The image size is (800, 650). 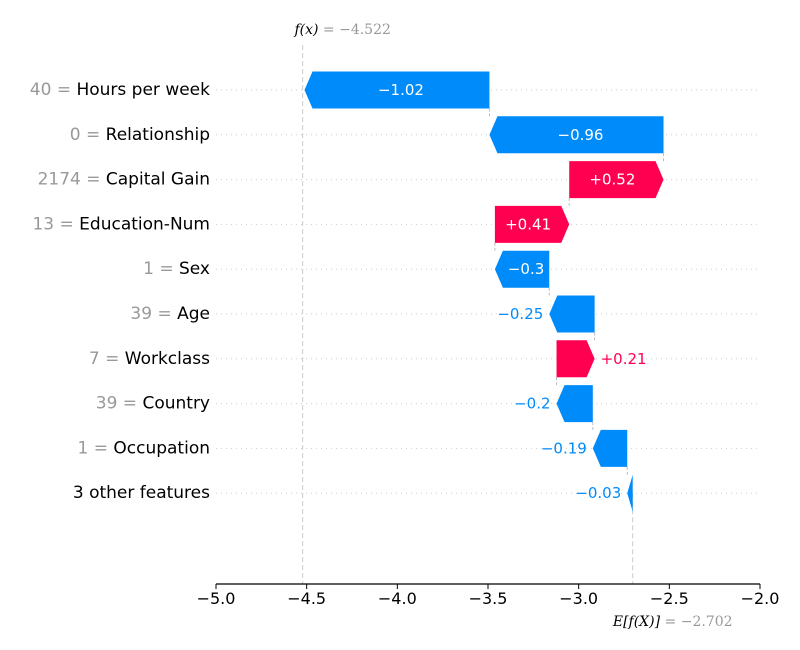 I want to click on feature-label: 2174 = Capital Gain, so click(x=124, y=180).